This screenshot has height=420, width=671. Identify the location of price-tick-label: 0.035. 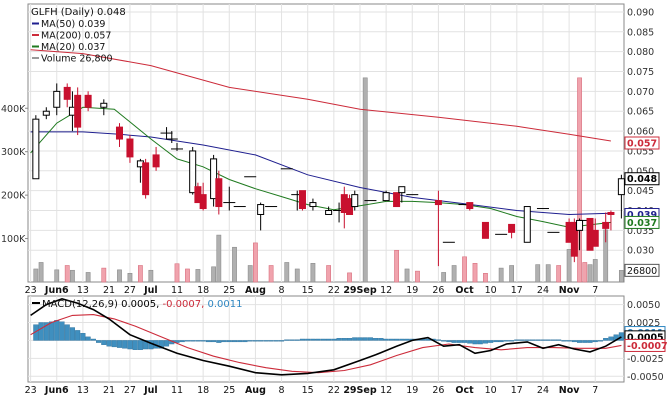
(640, 231).